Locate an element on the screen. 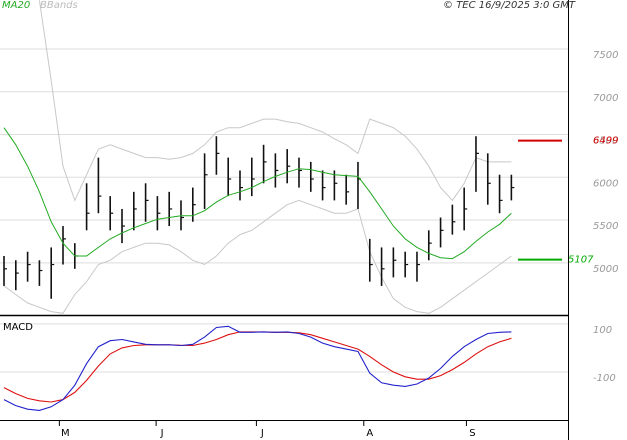  legend-bbands: BBands is located at coordinates (59, 5).